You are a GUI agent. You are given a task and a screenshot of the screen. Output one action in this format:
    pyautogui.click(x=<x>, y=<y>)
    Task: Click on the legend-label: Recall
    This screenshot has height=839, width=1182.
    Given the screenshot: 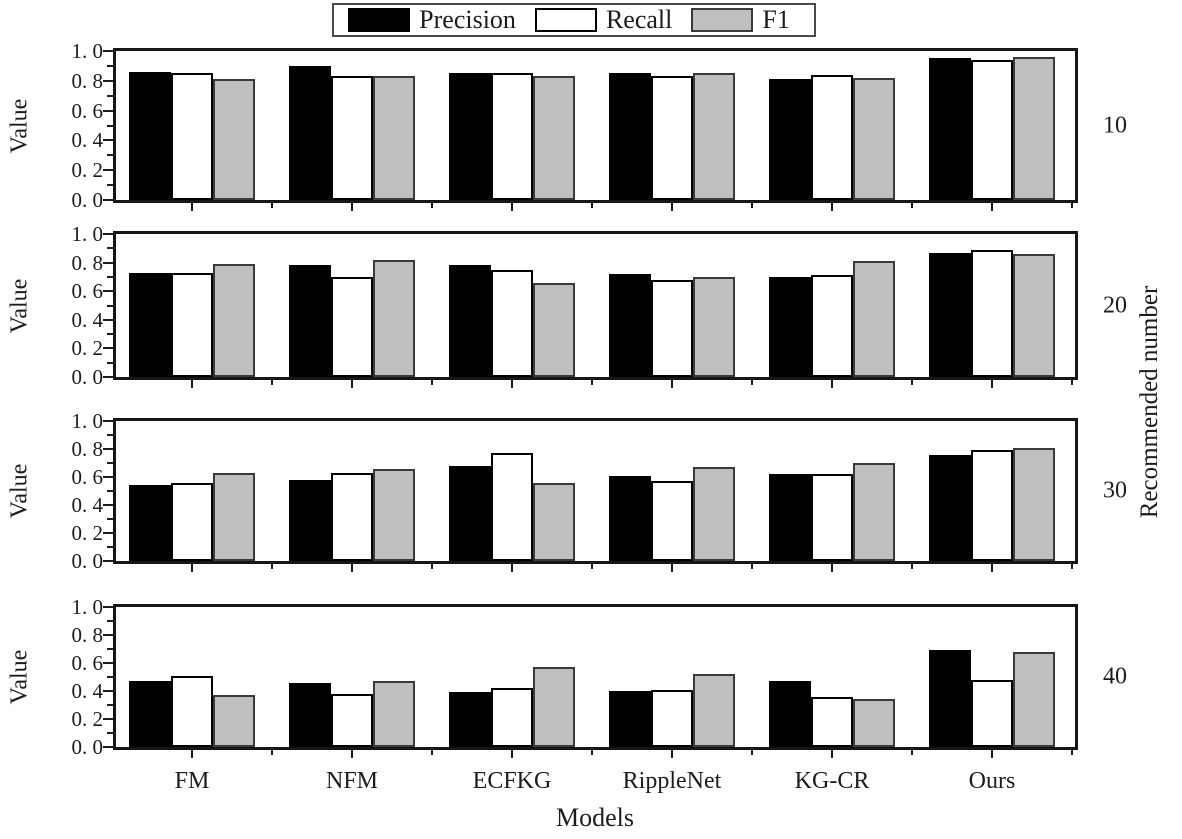 What is the action you would take?
    pyautogui.click(x=639, y=19)
    